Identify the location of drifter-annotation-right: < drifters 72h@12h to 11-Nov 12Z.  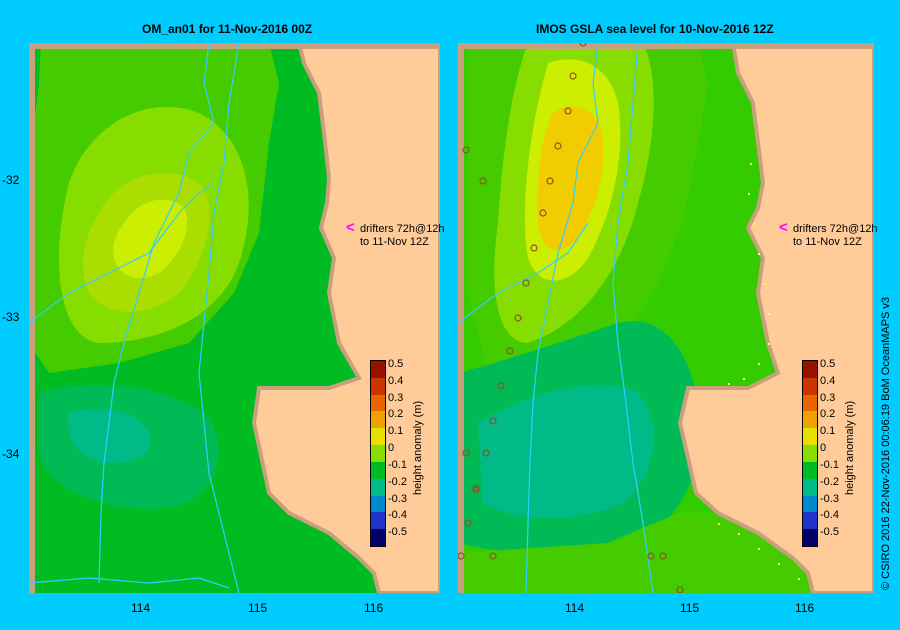
(828, 234).